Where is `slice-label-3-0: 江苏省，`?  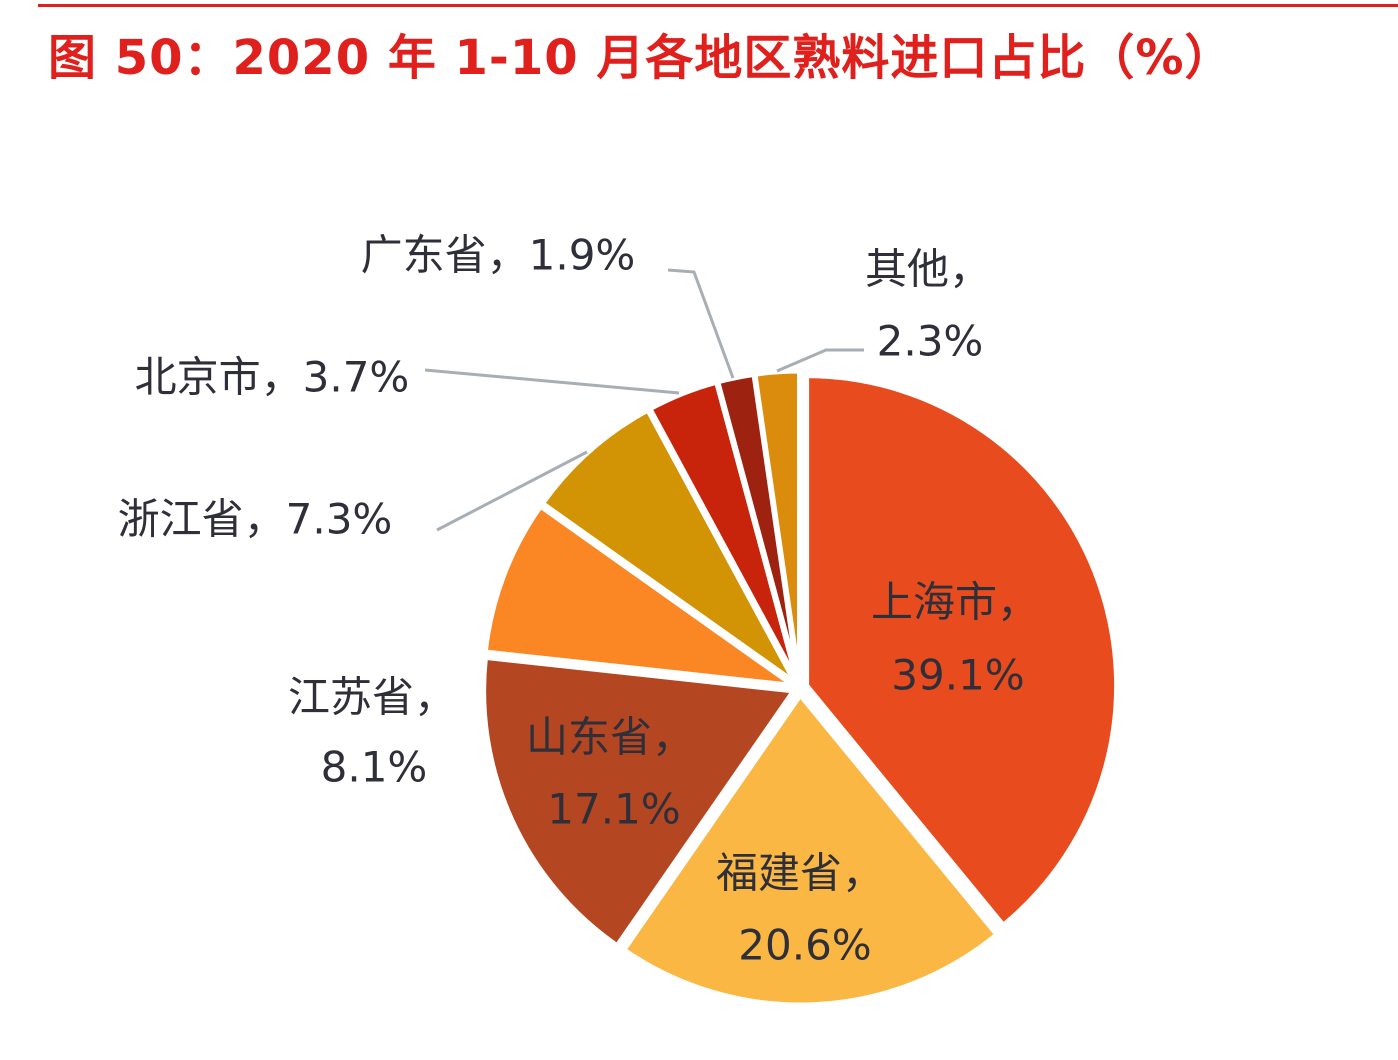
slice-label-3-0: 江苏省， is located at coordinates (372, 697).